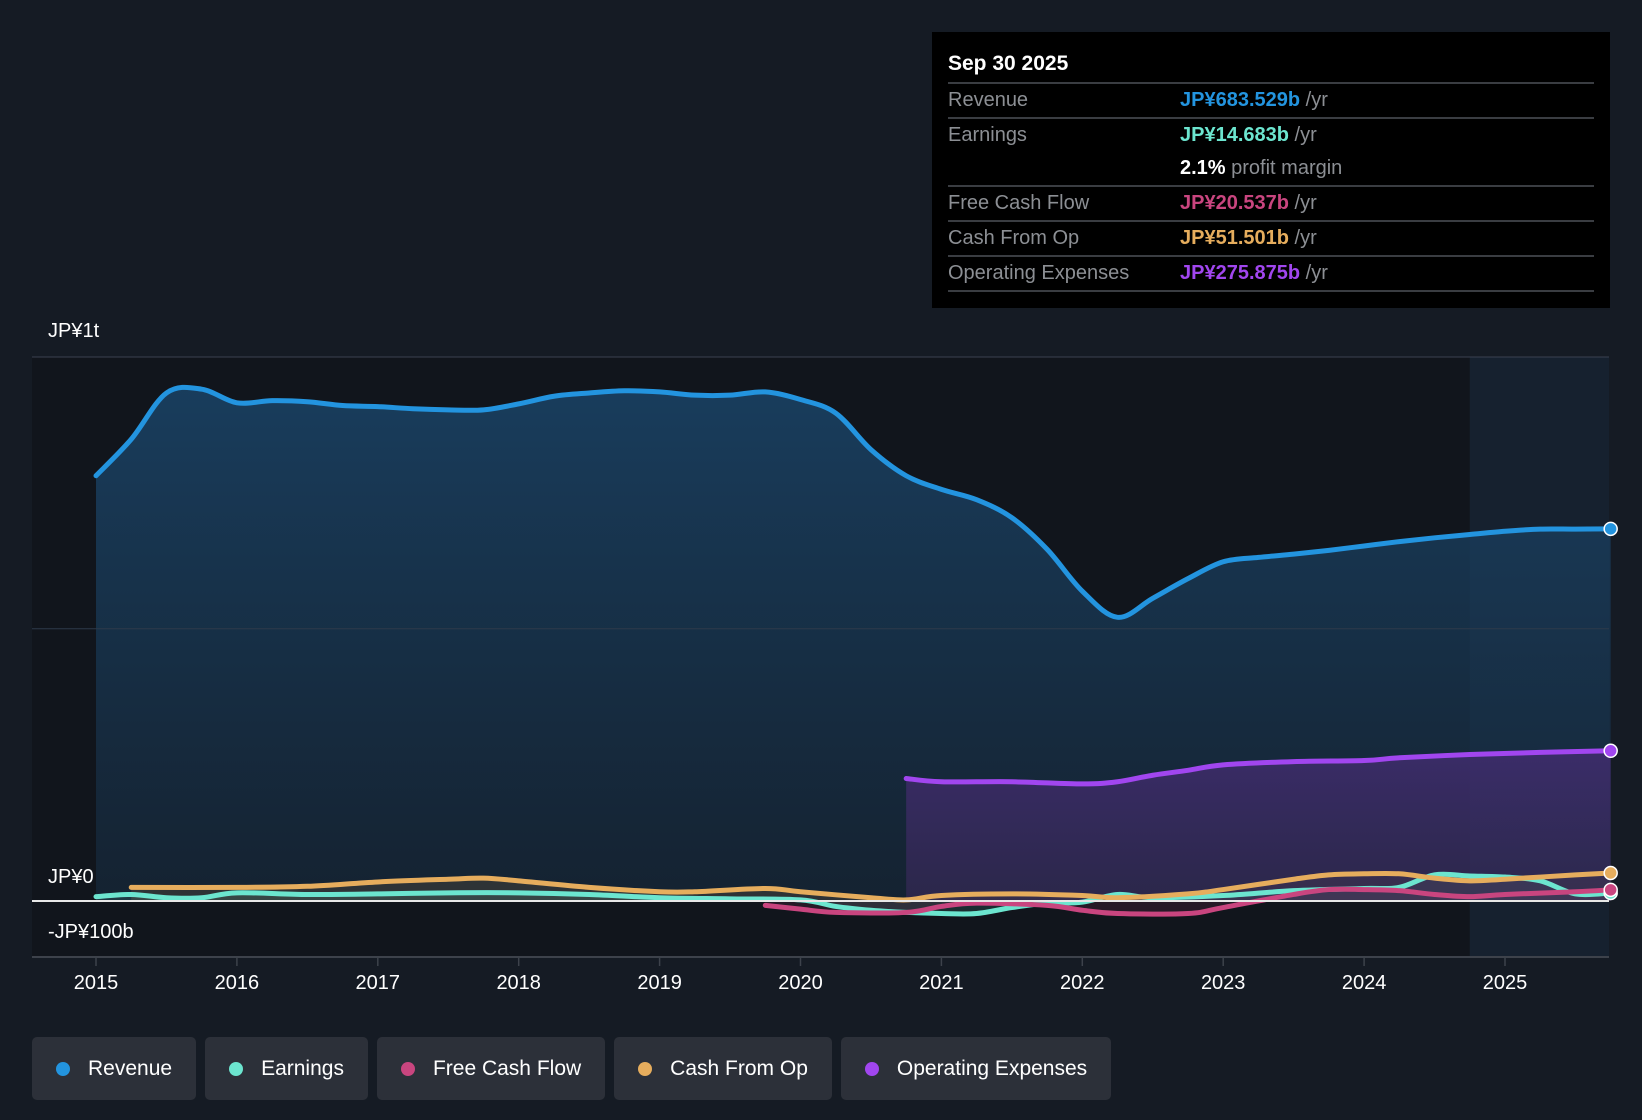 This screenshot has width=1642, height=1120. I want to click on operating-expenses-line, so click(1258, 767).